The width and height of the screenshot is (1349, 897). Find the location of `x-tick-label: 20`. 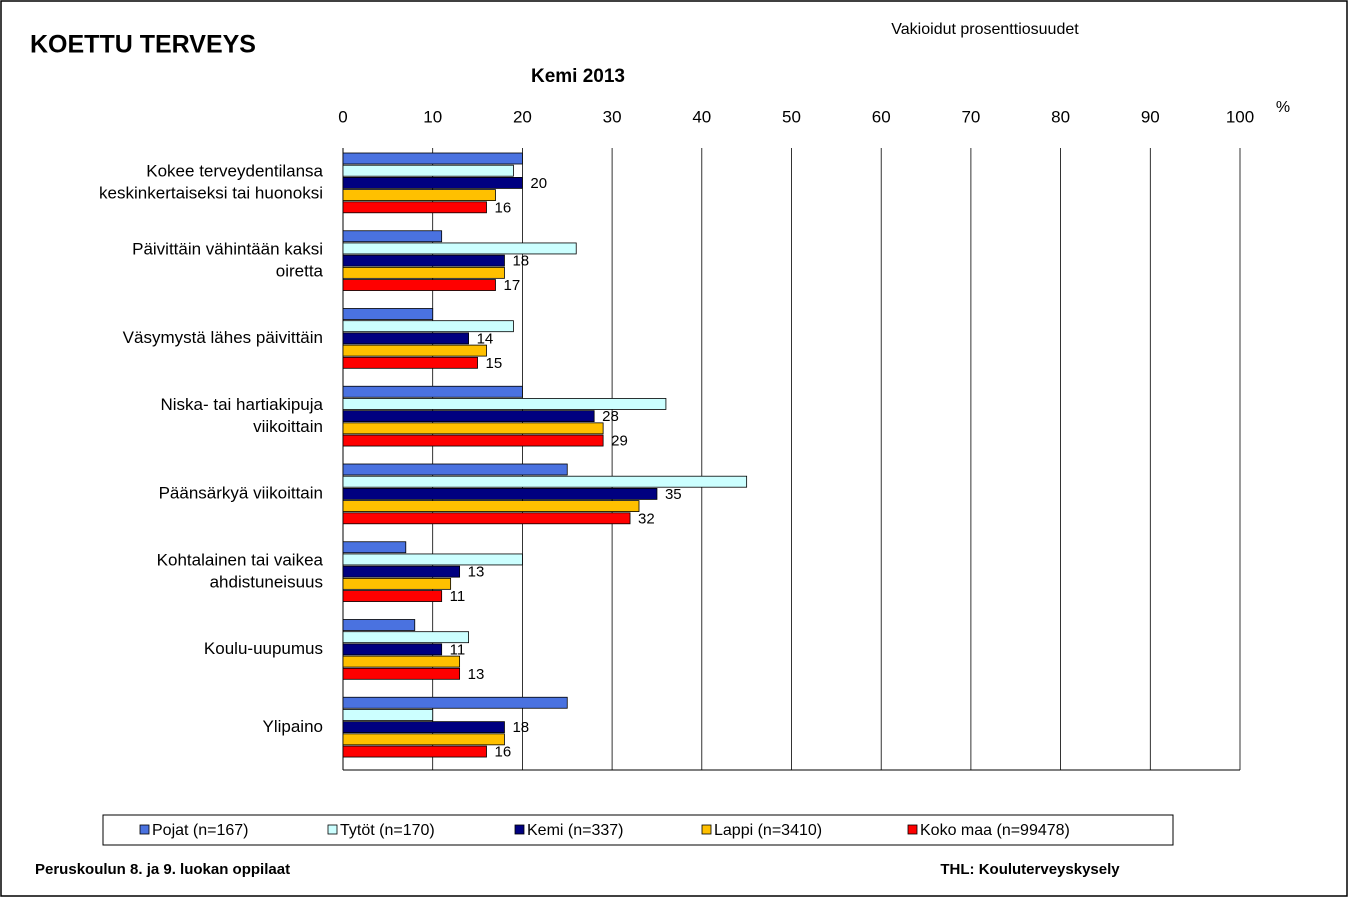

x-tick-label: 20 is located at coordinates (522, 116).